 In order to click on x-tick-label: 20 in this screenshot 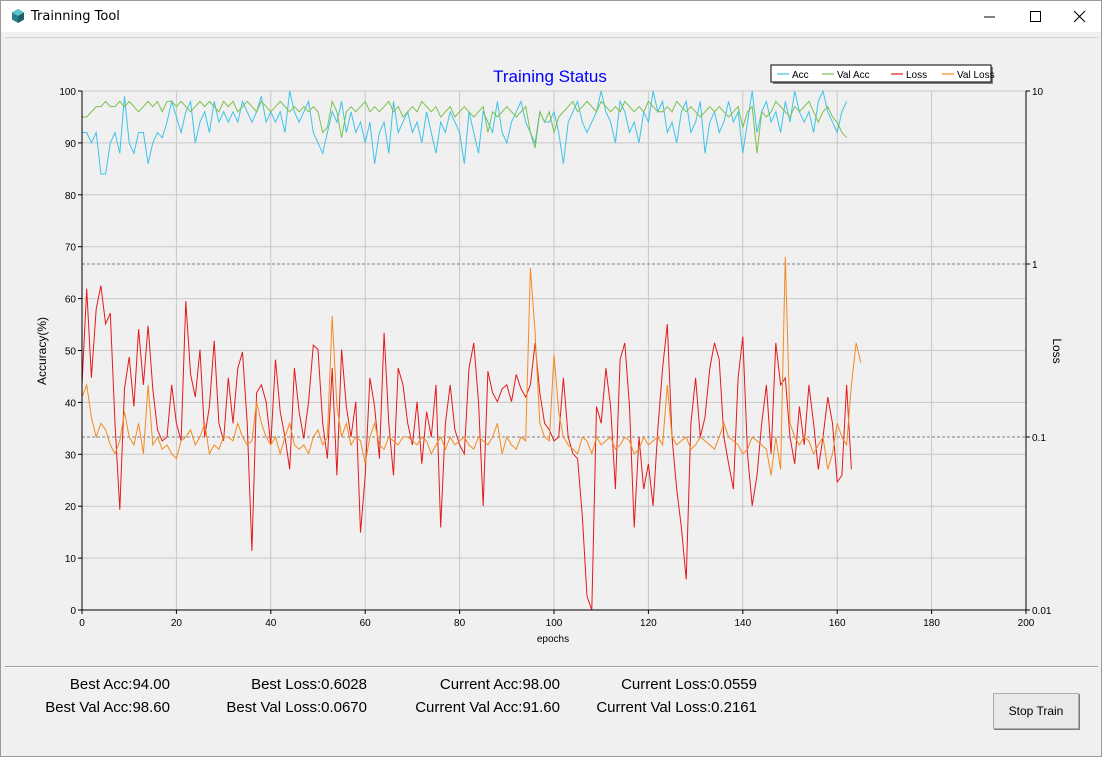, I will do `click(177, 623)`.